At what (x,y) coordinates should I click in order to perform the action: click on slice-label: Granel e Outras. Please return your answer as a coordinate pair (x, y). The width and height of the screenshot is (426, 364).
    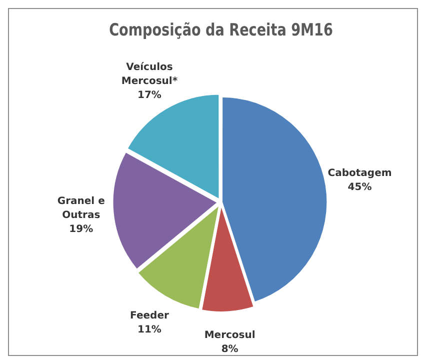
    Looking at the image, I should click on (81, 209).